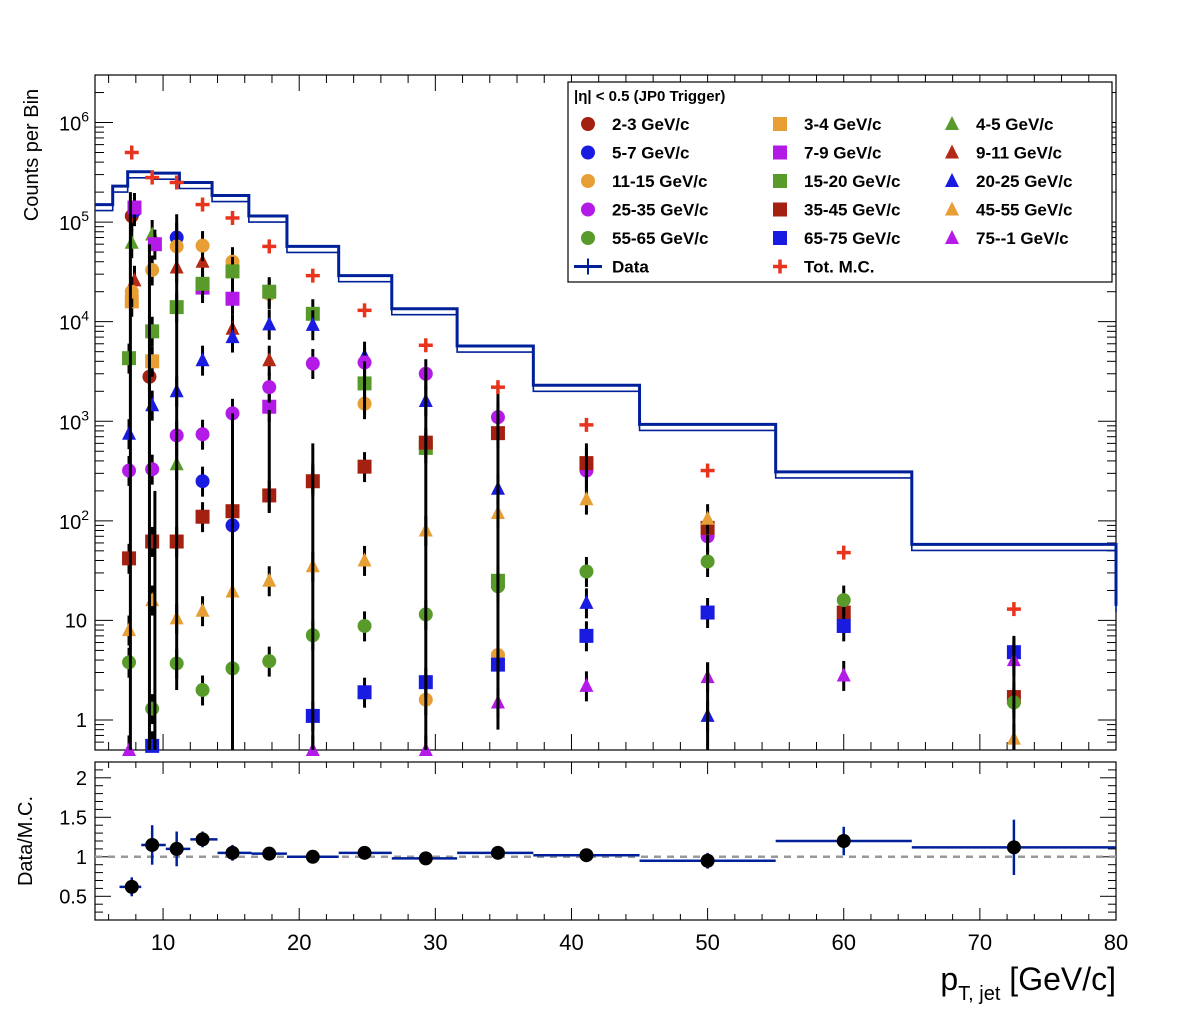  Describe the element at coordinates (649, 96) in the screenshot. I see `legend-header: |η| < 0.5 (JP0 Trigger)` at that location.